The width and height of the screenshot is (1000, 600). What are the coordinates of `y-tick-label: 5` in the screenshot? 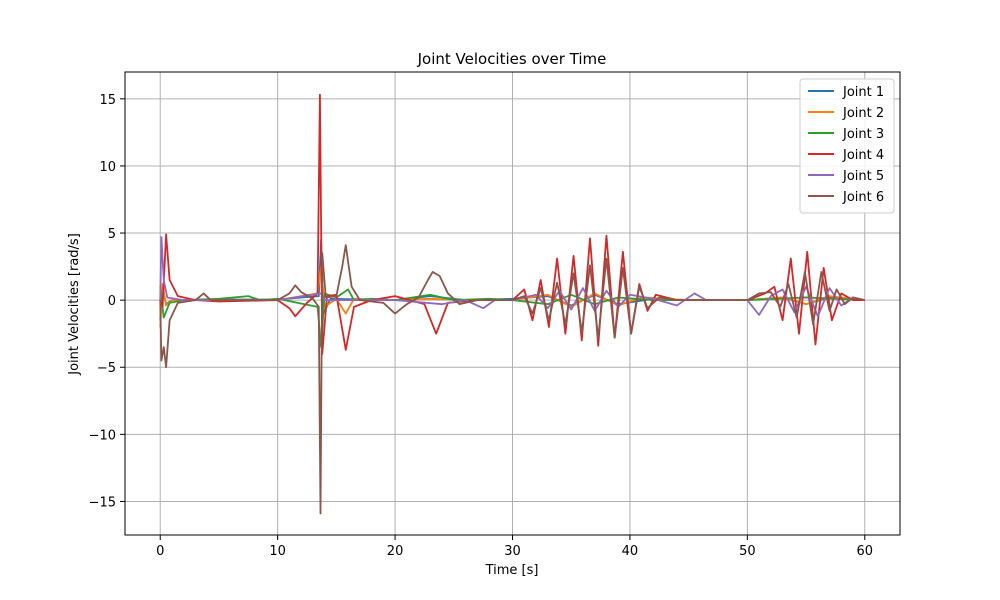 It's located at (112, 234).